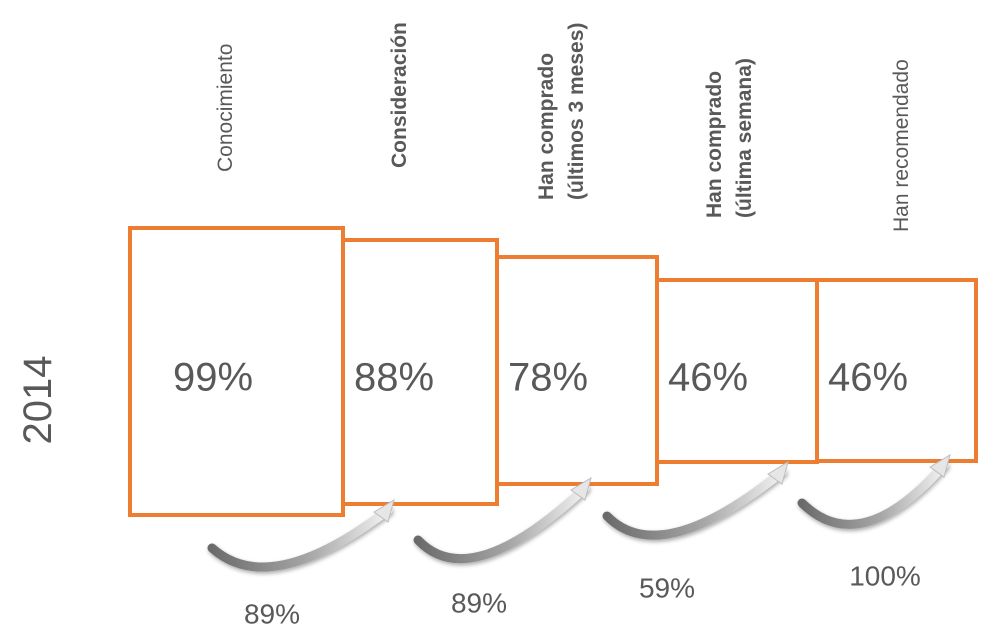  I want to click on stage-label-1: Conocimiento, so click(225, 108).